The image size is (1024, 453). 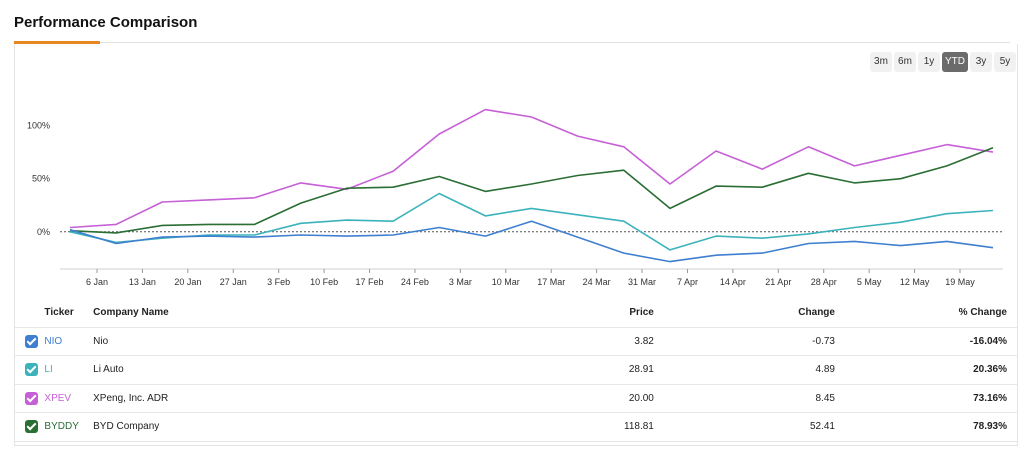 What do you see at coordinates (57, 42) in the screenshot?
I see `title-accent-underline` at bounding box center [57, 42].